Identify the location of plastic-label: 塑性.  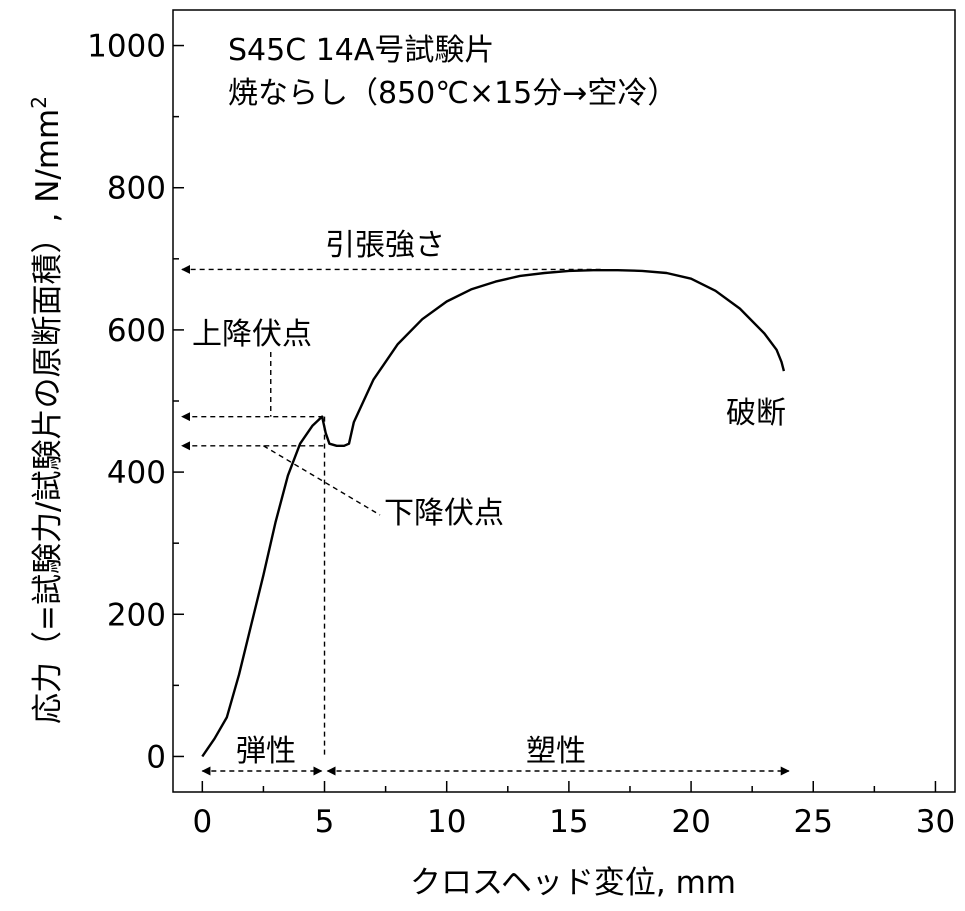
(556, 751).